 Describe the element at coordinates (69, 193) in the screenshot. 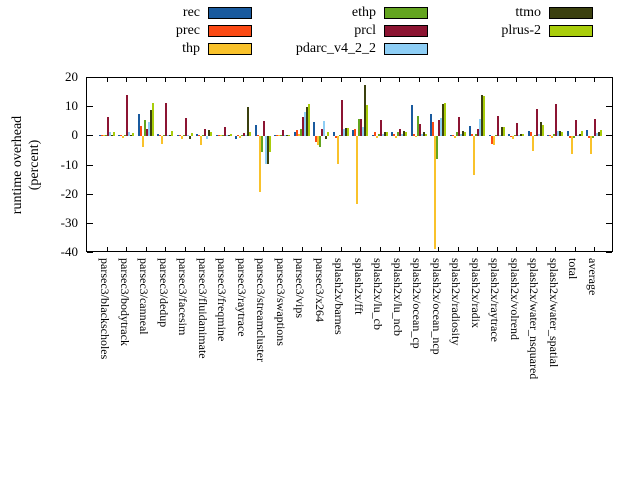

I see `y-tick-label: -20` at that location.